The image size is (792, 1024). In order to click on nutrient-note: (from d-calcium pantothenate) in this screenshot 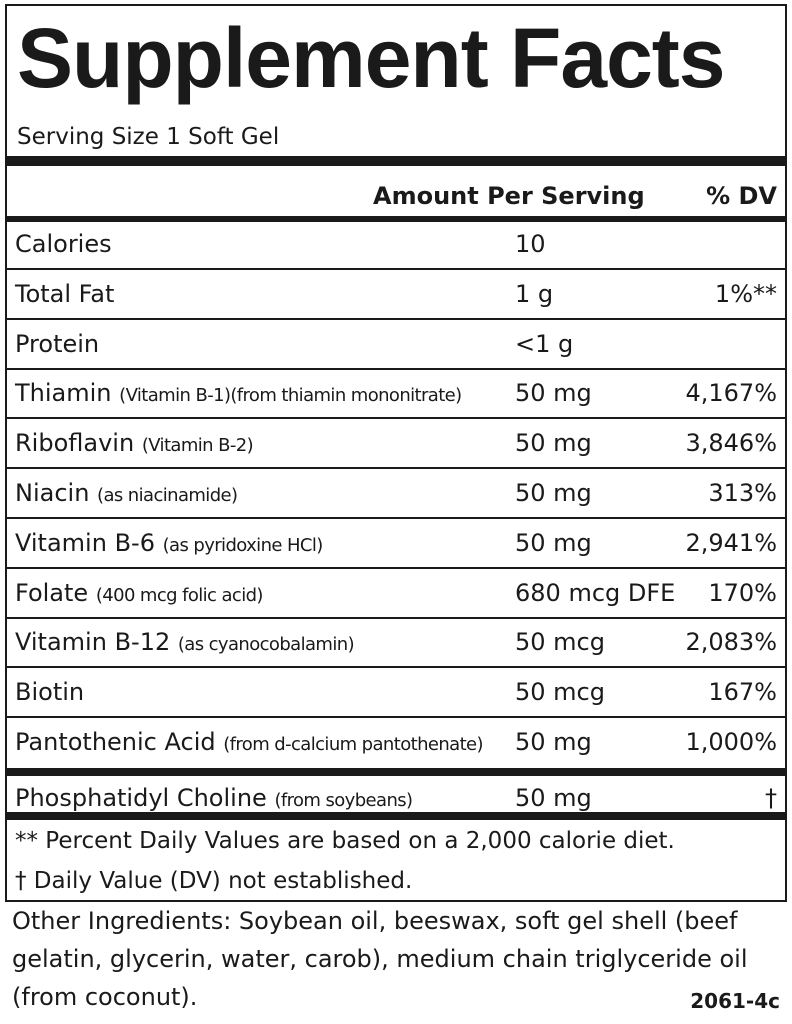, I will do `click(353, 744)`.